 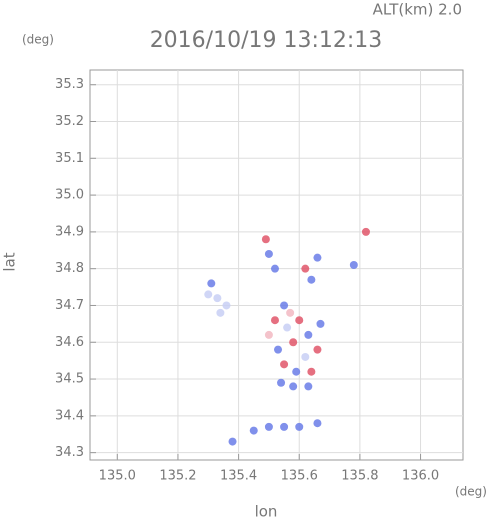 What do you see at coordinates (69, 231) in the screenshot?
I see `y-tick-label: 34.9` at bounding box center [69, 231].